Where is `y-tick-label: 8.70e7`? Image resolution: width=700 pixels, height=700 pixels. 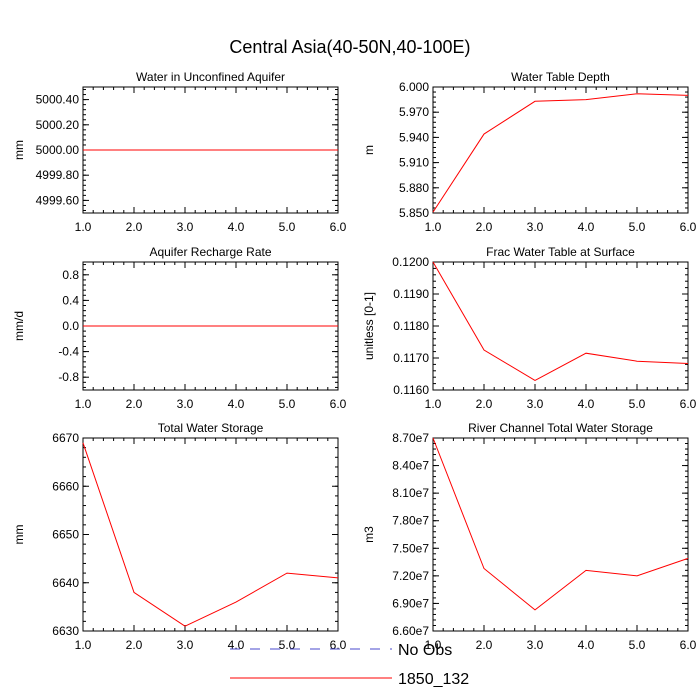 y-tick-label: 8.70e7 is located at coordinates (410, 438).